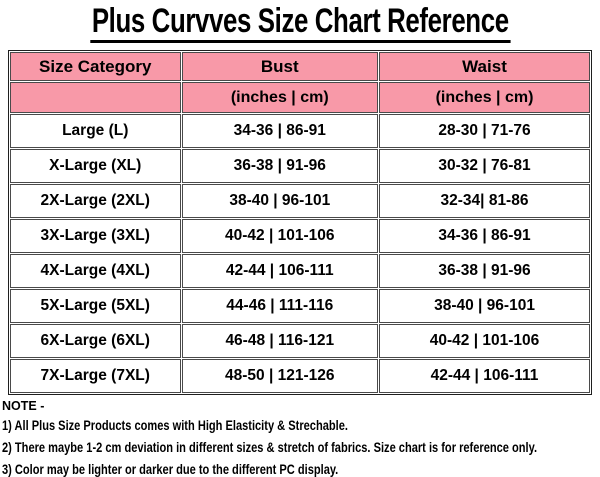  What do you see at coordinates (484, 271) in the screenshot?
I see `waist-cell: 36-38 | 91-96` at bounding box center [484, 271].